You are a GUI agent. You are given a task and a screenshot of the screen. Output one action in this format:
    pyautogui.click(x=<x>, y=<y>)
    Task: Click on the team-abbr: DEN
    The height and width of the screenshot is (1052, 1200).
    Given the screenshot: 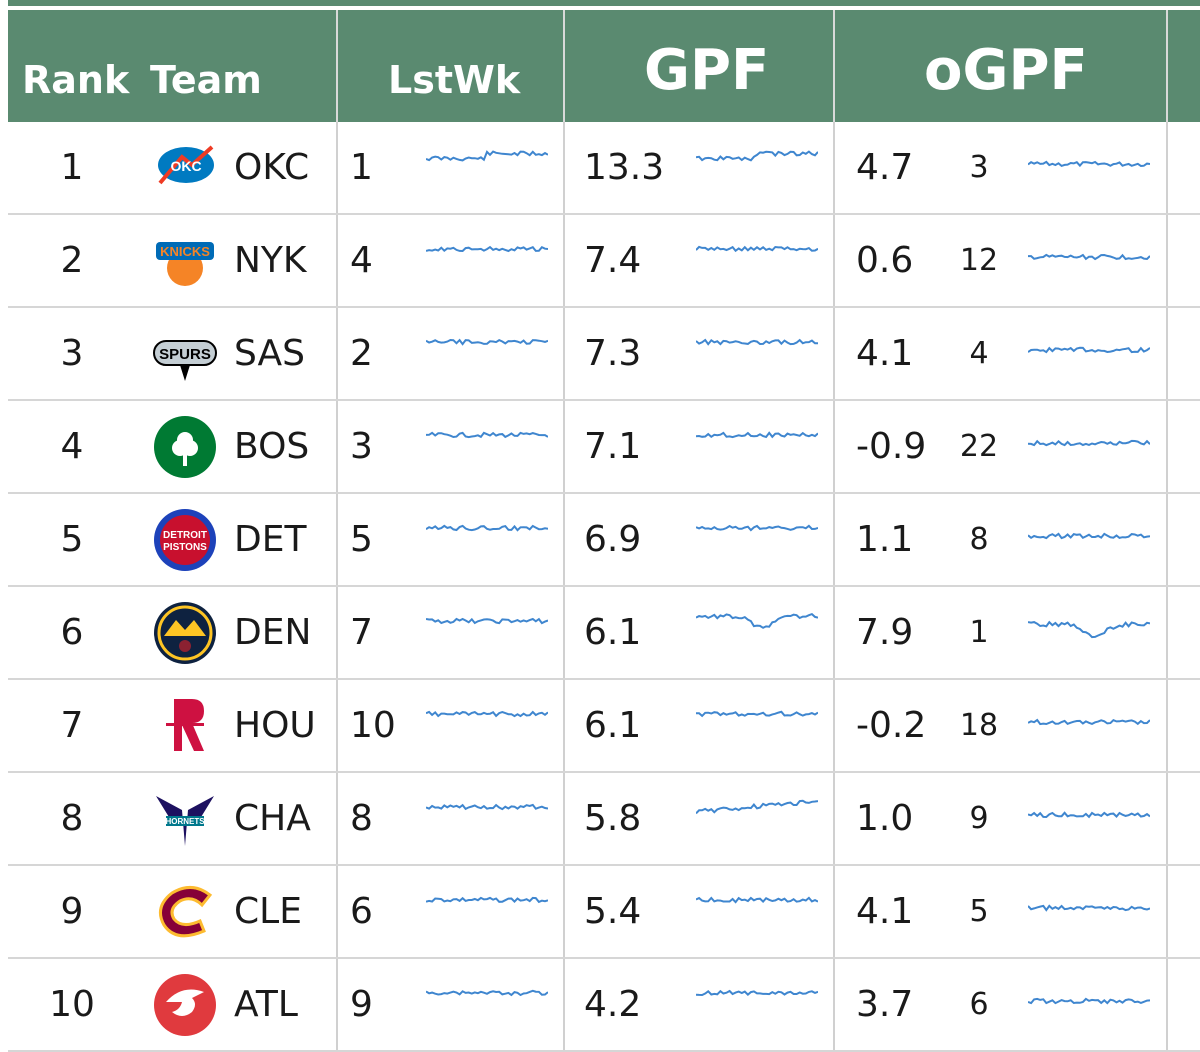 What is the action you would take?
    pyautogui.click(x=273, y=632)
    